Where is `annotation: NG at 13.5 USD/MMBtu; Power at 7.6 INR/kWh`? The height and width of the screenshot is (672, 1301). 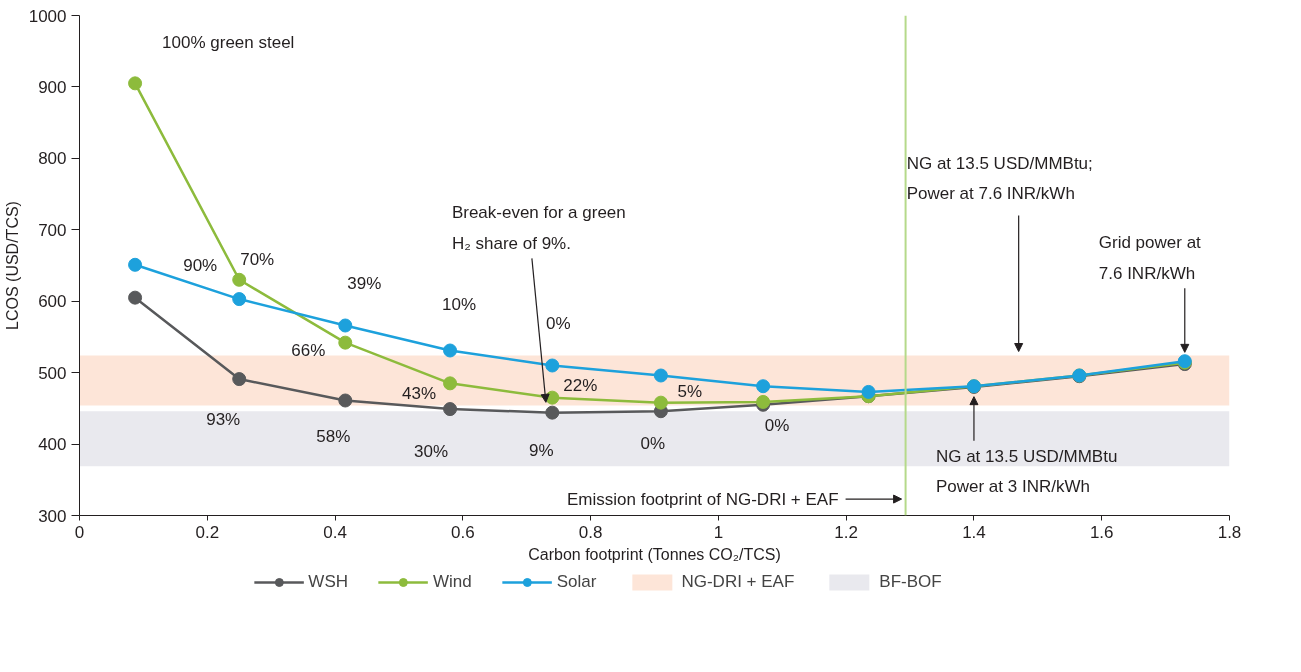
annotation: NG at 13.5 USD/MMBtu; Power at 7.6 INR/kWh is located at coordinates (999, 178).